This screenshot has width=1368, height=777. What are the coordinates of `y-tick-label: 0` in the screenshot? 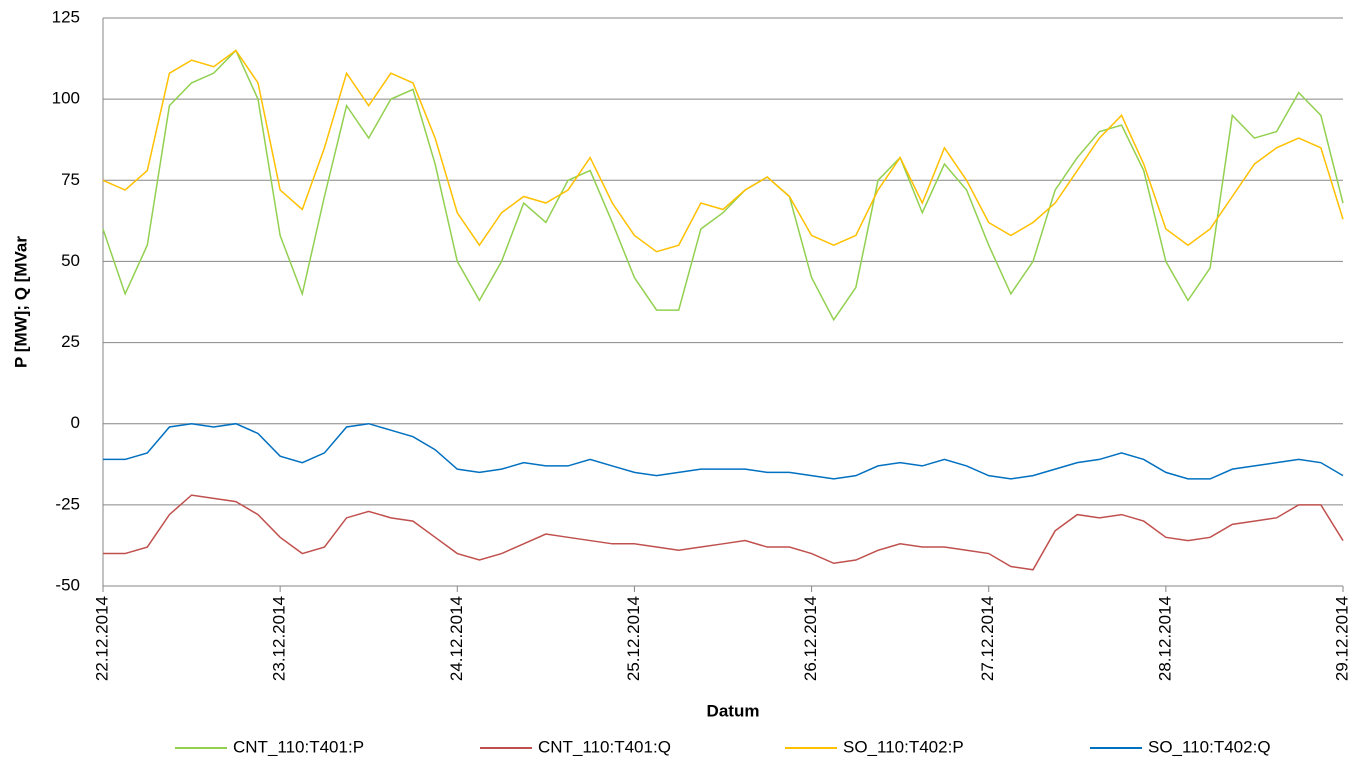 It's located at (75, 422).